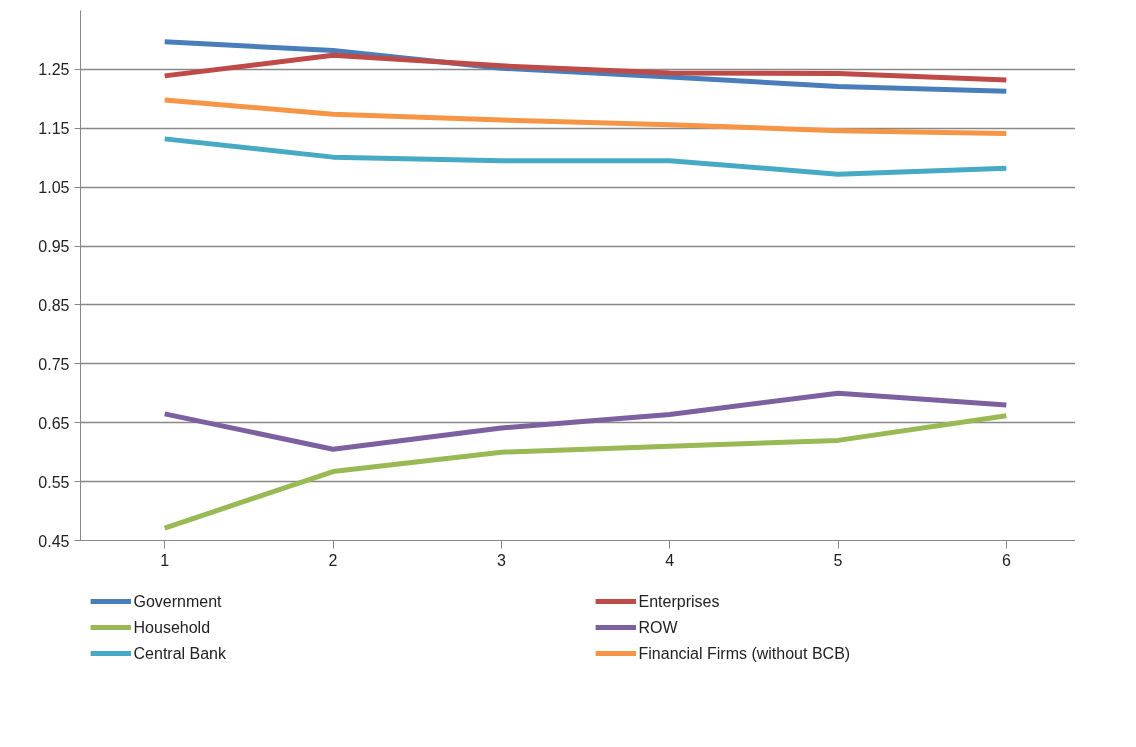  I want to click on x-tick-label: 1, so click(165, 560).